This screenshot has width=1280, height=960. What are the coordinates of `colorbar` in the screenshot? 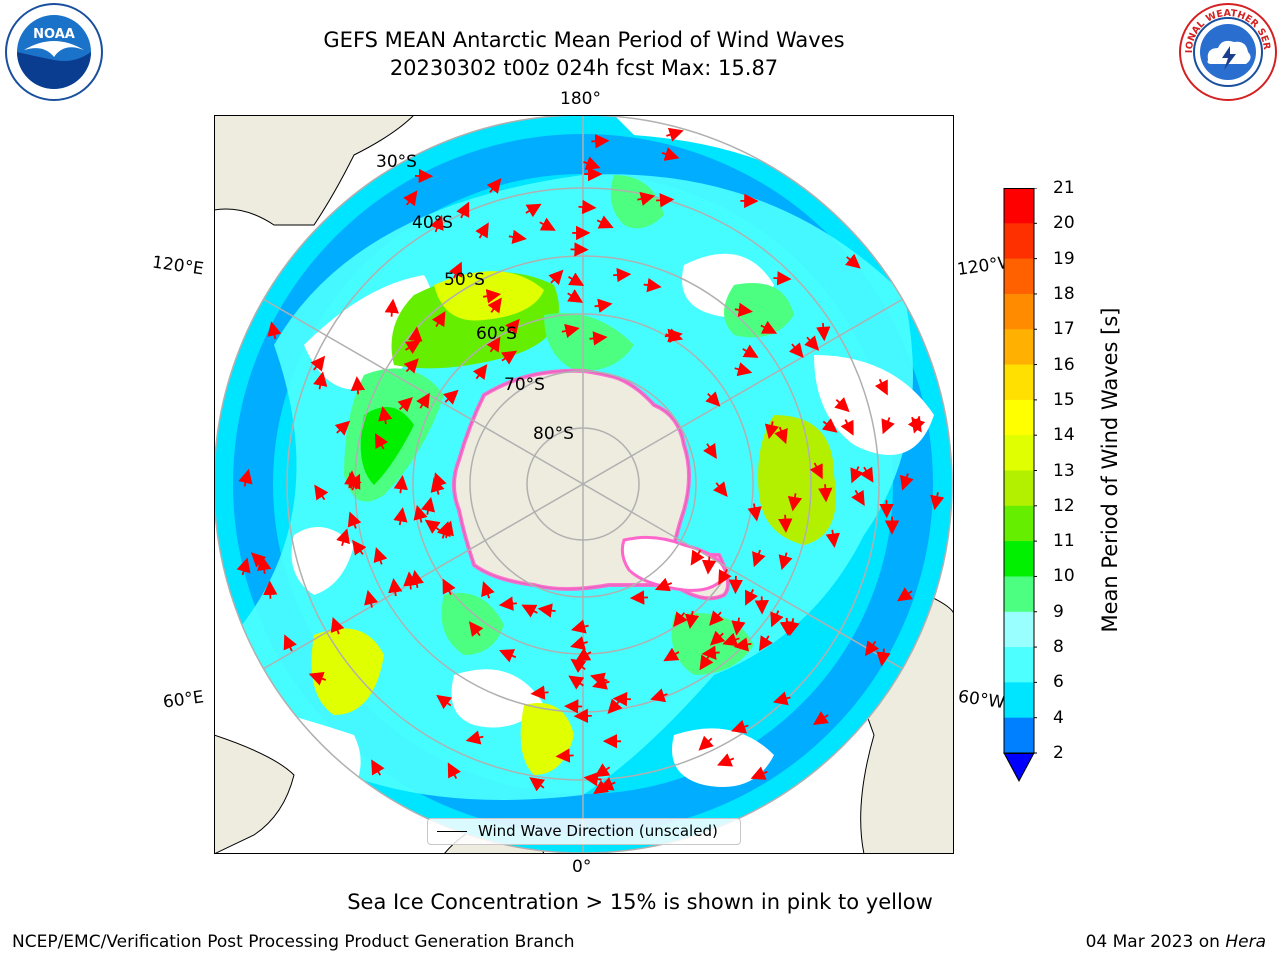 It's located at (1020, 485).